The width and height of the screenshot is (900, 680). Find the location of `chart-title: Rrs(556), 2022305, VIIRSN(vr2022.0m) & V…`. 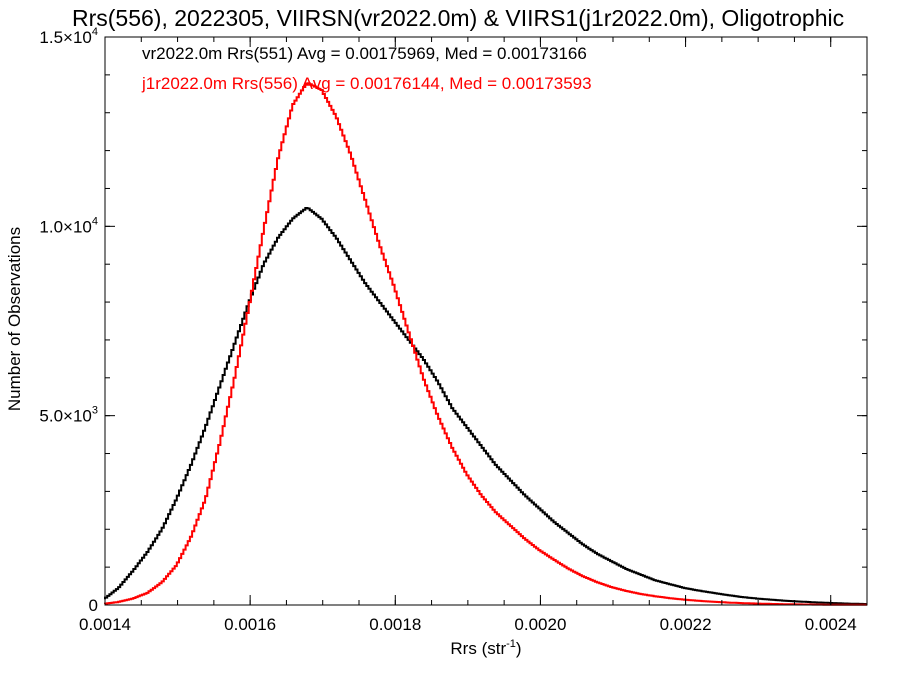

chart-title: Rrs(556), 2022305, VIIRSN(vr2022.0m) & V… is located at coordinates (458, 18).